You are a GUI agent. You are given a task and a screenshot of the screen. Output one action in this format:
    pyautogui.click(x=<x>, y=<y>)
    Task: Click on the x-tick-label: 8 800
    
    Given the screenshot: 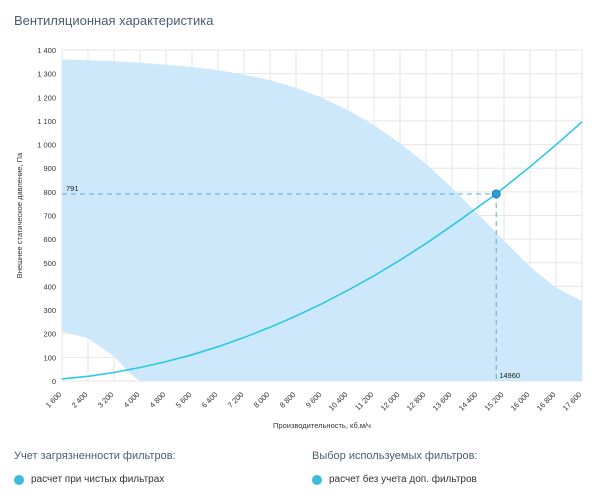 What is the action you would take?
    pyautogui.click(x=288, y=400)
    